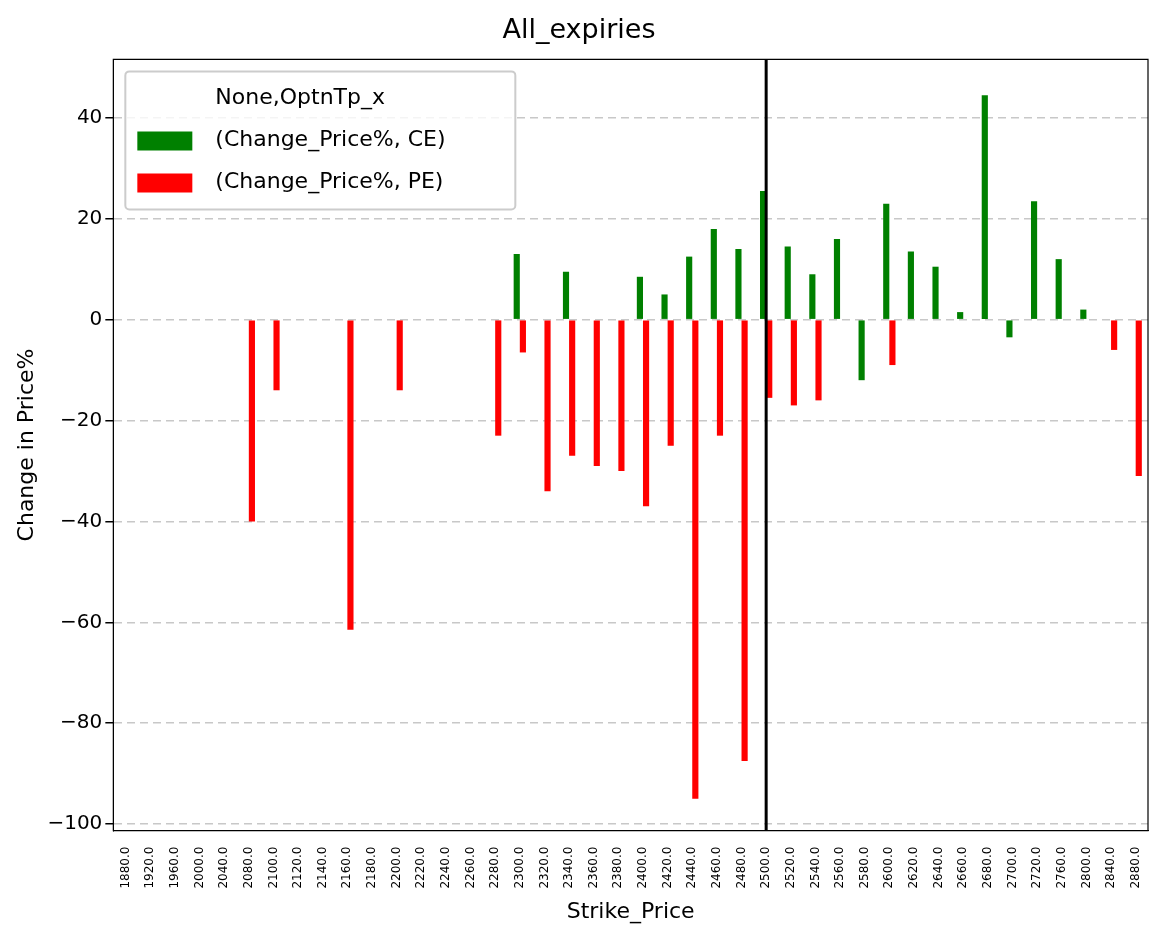 Image resolution: width=1166 pixels, height=939 pixels. What do you see at coordinates (272, 867) in the screenshot?
I see `x-tick-label: 2100.0` at bounding box center [272, 867].